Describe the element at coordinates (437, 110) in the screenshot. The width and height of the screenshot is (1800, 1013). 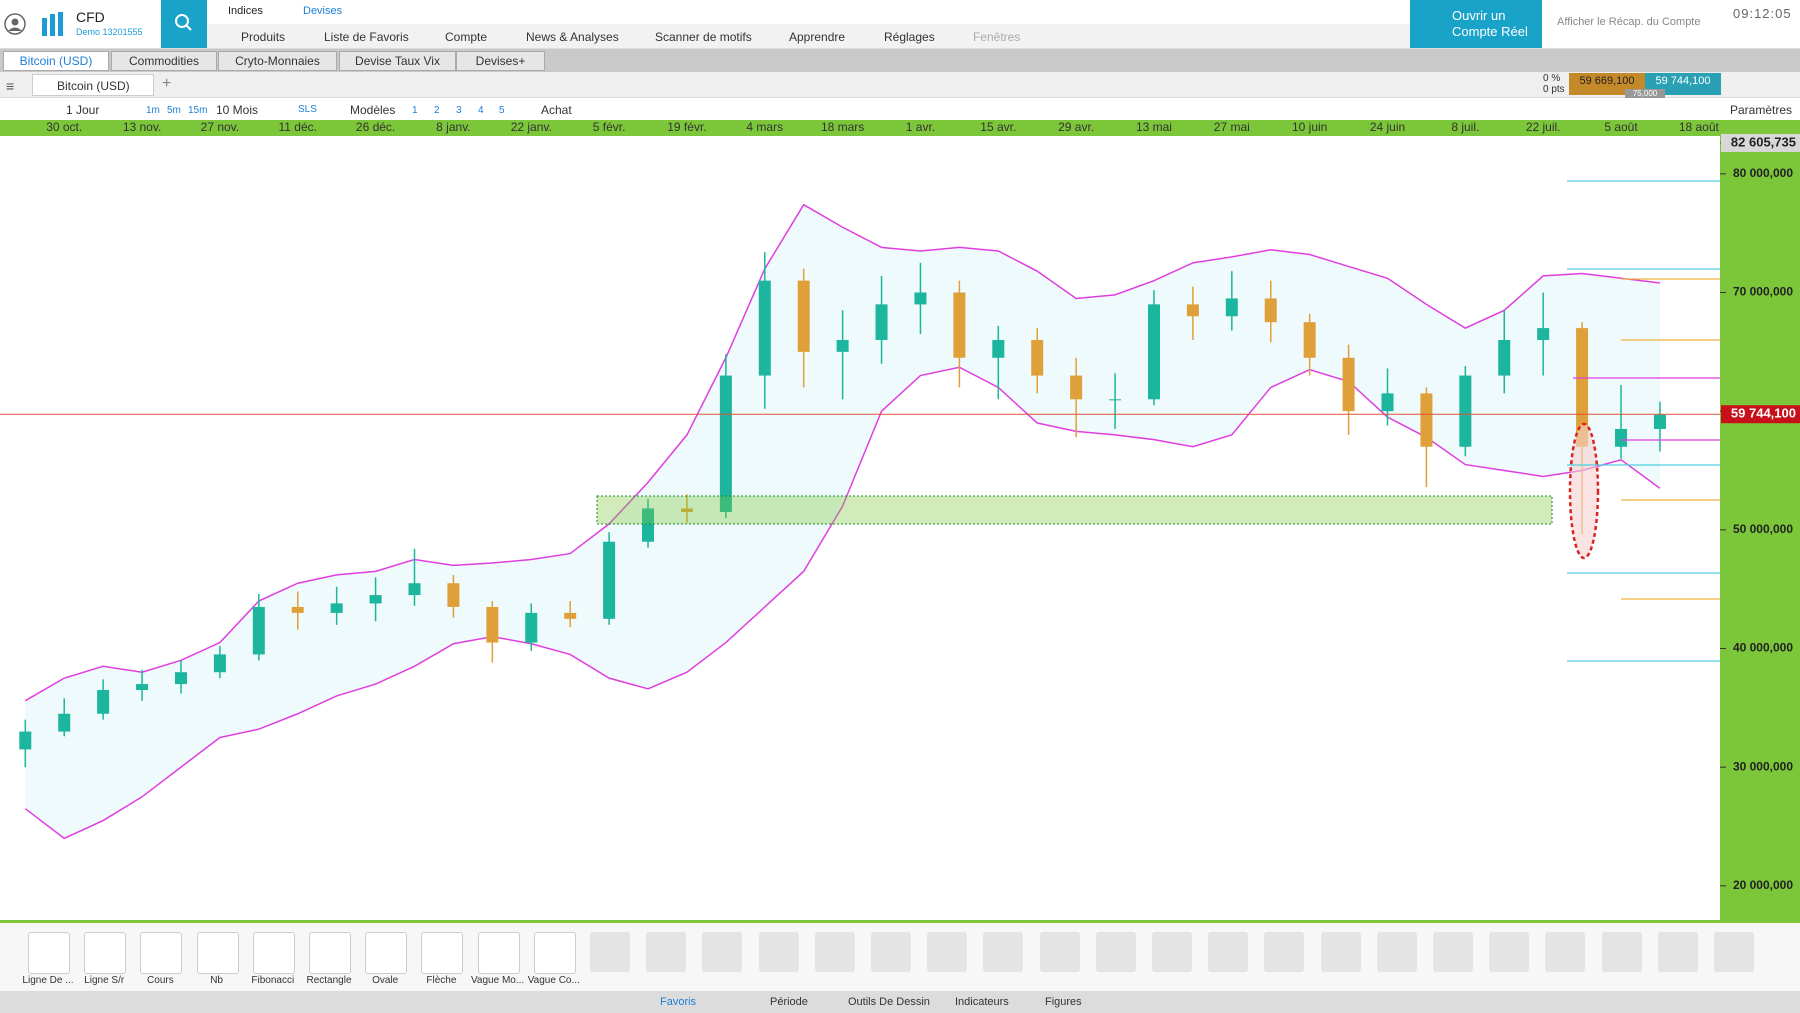
I see `layout-button: 2` at that location.